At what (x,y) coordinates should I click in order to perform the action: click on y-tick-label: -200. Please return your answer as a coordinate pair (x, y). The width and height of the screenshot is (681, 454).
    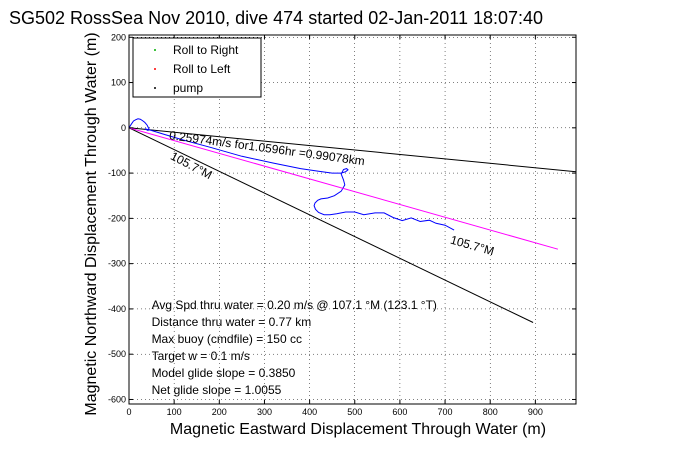
    Looking at the image, I should click on (117, 218).